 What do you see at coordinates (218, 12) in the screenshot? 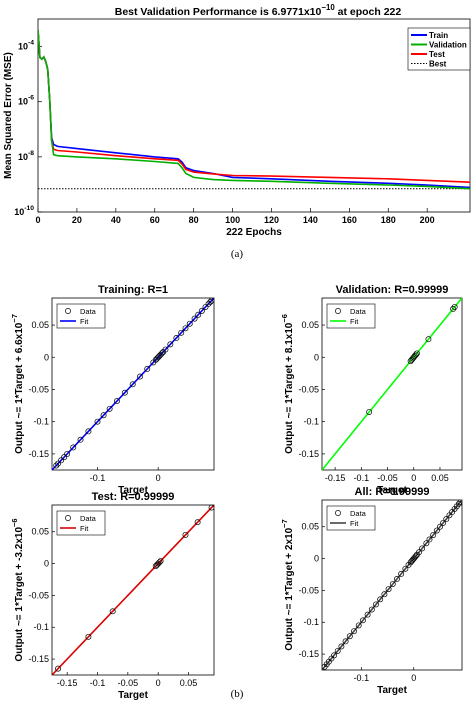
I see `plot-title-text: Best Validation Performance is 6.9771x10` at bounding box center [218, 12].